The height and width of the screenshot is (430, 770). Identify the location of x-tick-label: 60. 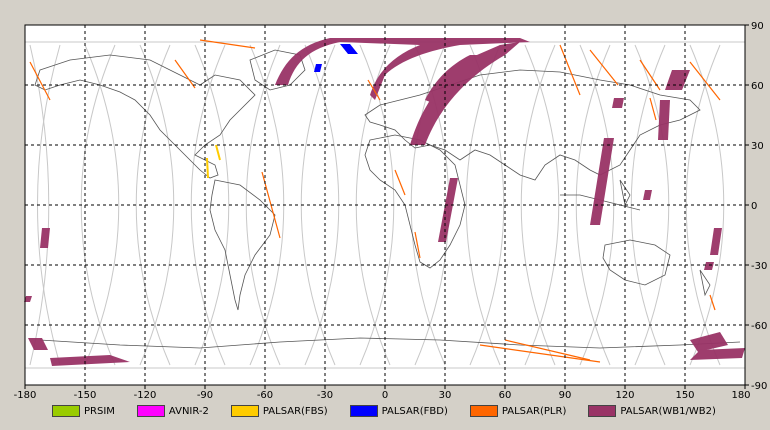
(505, 395).